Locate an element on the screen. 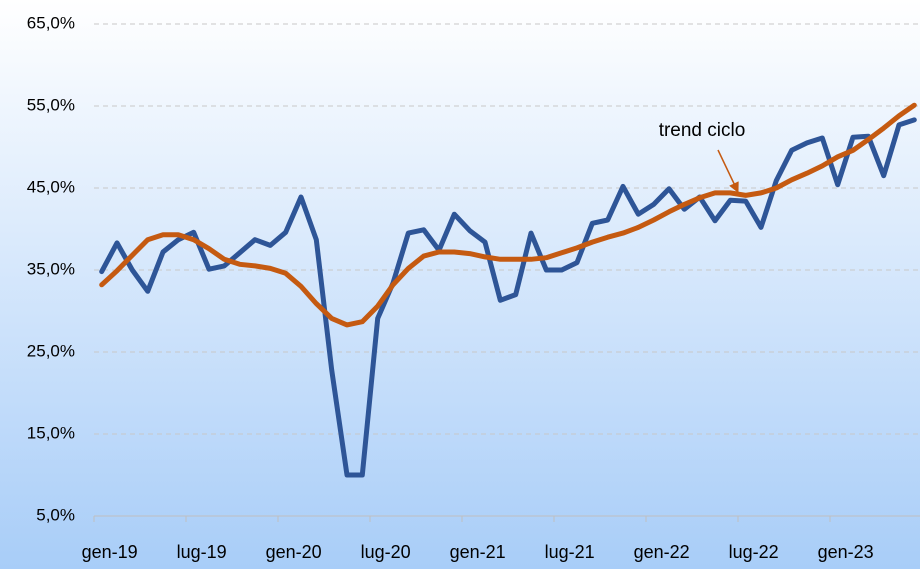  x-tick-label: gen-20 is located at coordinates (294, 552).